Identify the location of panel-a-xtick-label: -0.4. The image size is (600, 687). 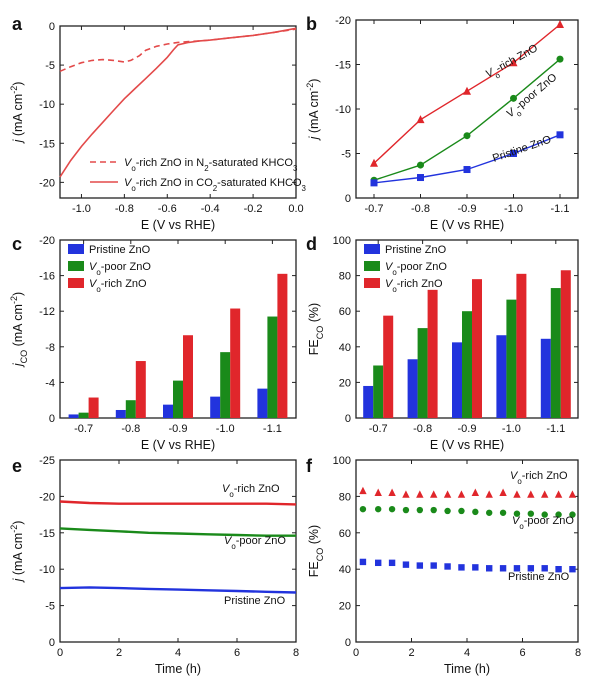
(210, 209).